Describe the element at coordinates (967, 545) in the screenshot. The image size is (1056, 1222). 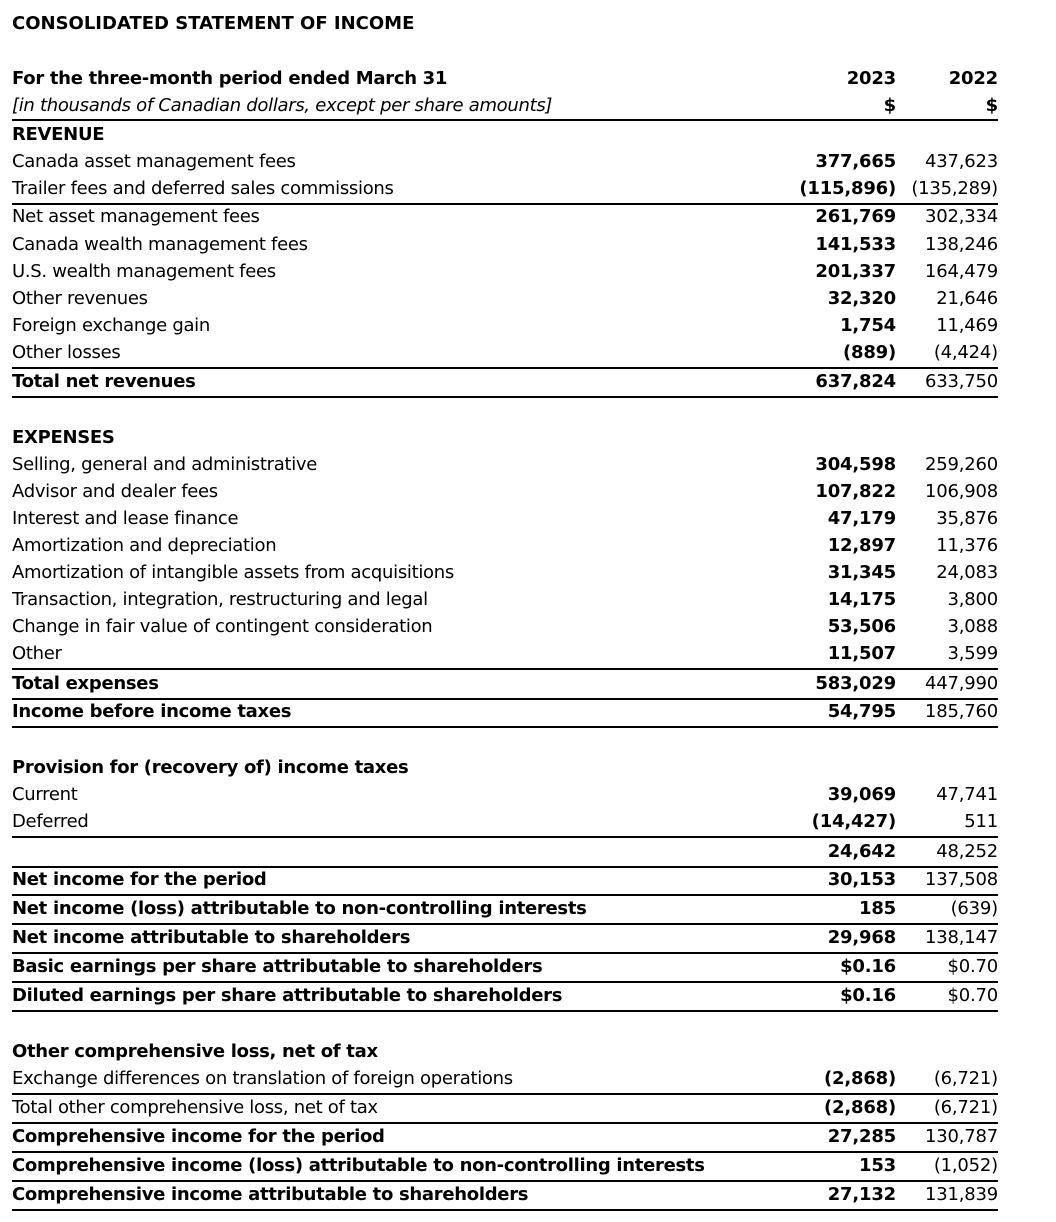
I see `value-2022: 11,376` at that location.